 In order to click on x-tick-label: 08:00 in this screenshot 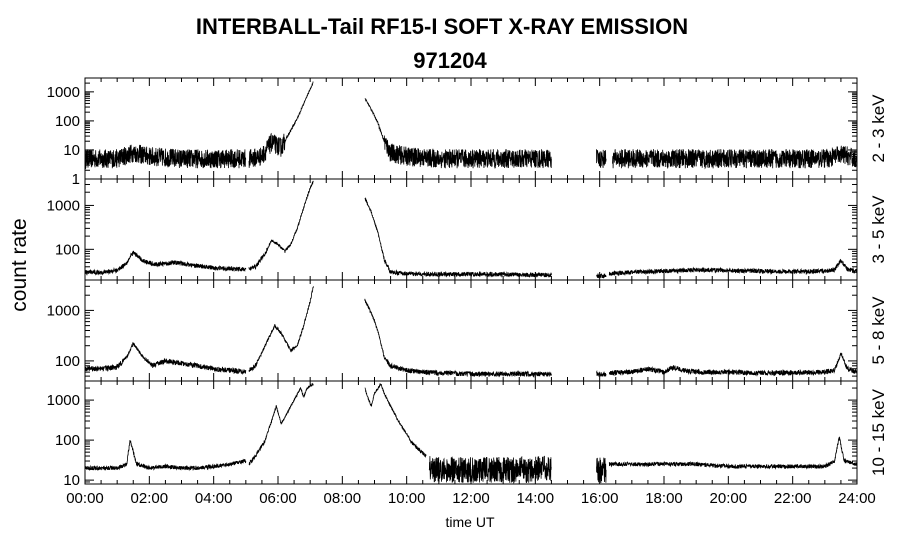, I will do `click(343, 498)`.